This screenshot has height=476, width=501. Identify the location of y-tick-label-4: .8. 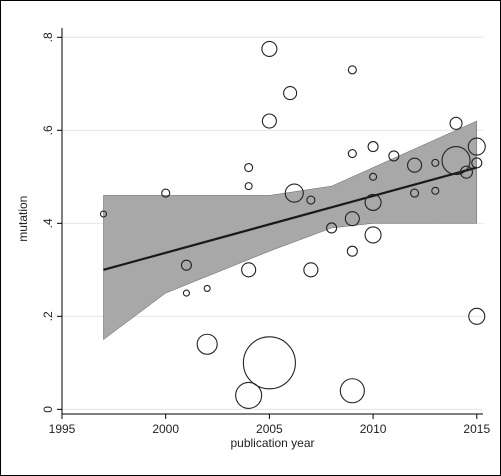
(48, 37).